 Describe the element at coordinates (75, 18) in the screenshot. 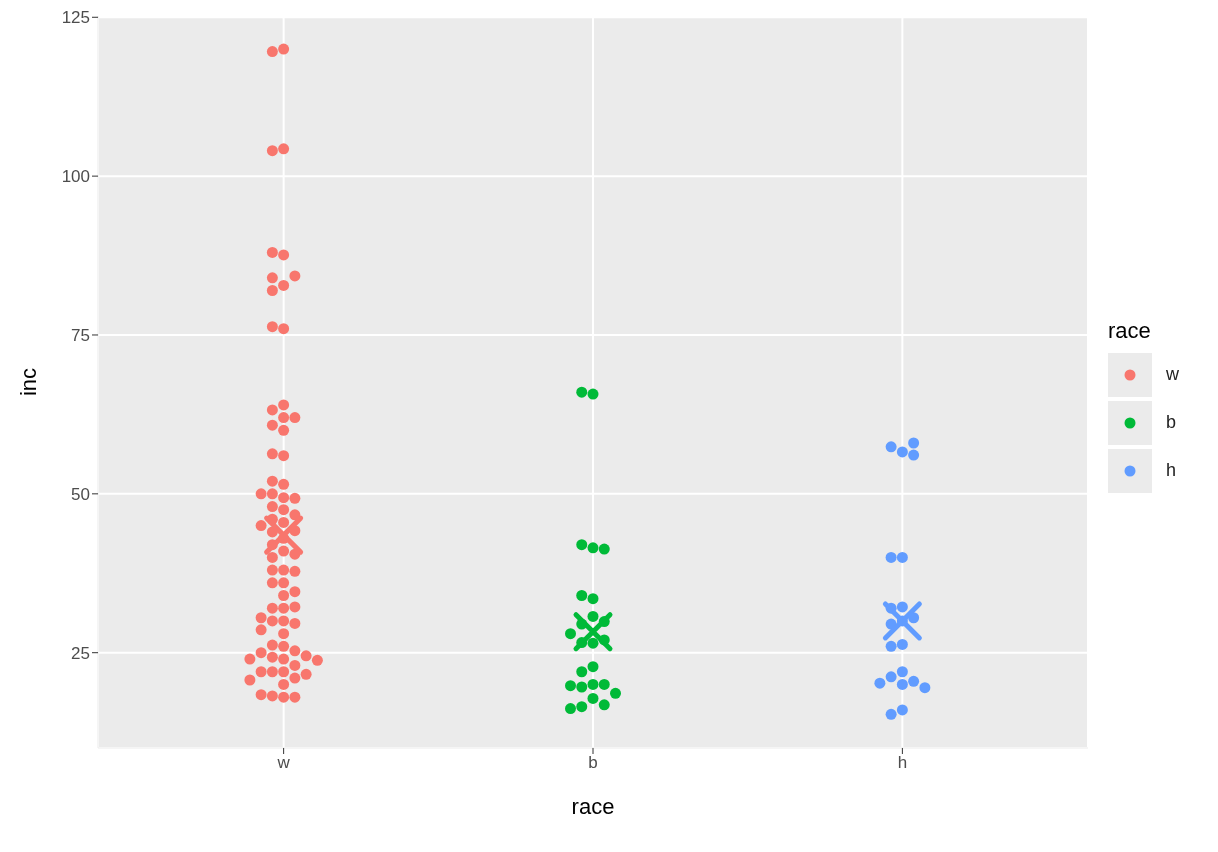

I see `y-tick-label: 125` at that location.